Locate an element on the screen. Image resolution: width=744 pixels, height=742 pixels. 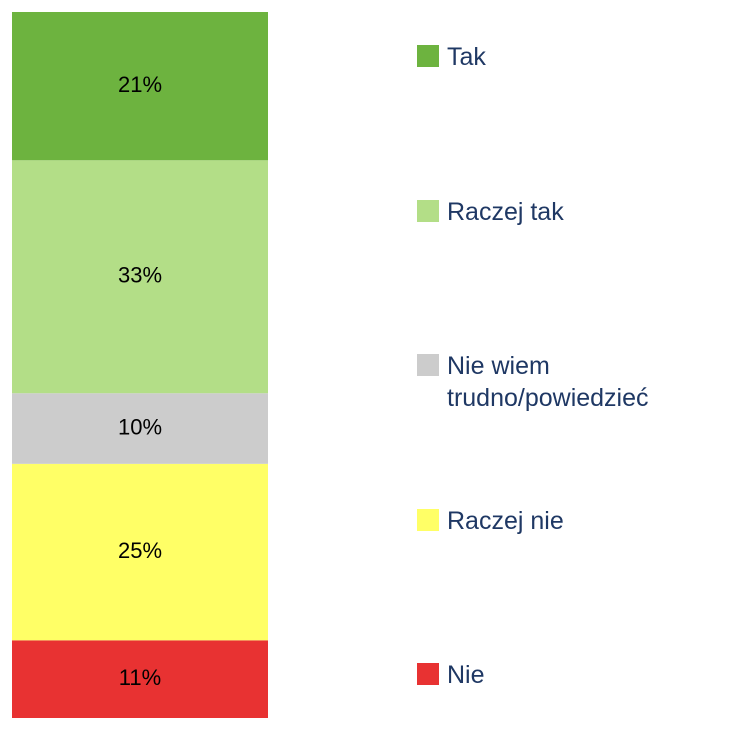
legend-label: Tak is located at coordinates (466, 57).